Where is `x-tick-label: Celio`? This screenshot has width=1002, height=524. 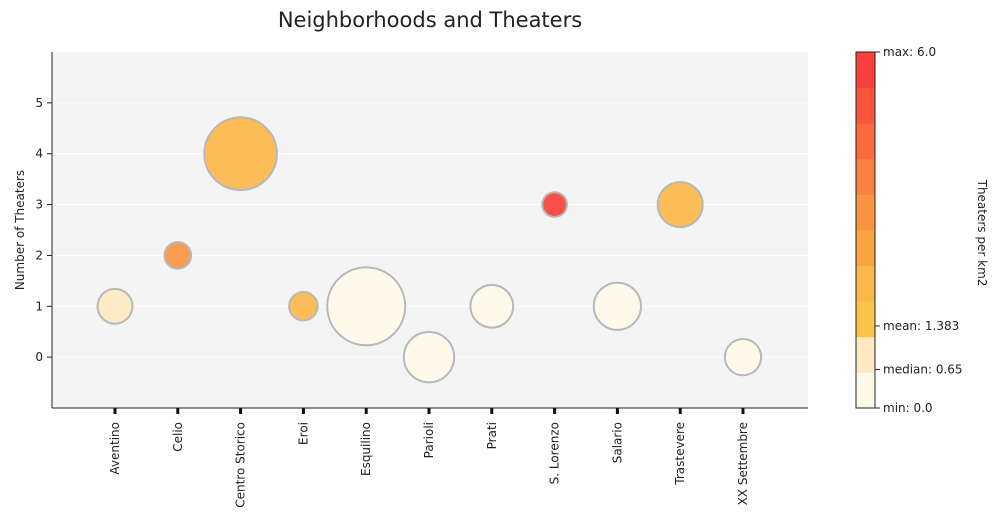
x-tick-label: Celio is located at coordinates (178, 437).